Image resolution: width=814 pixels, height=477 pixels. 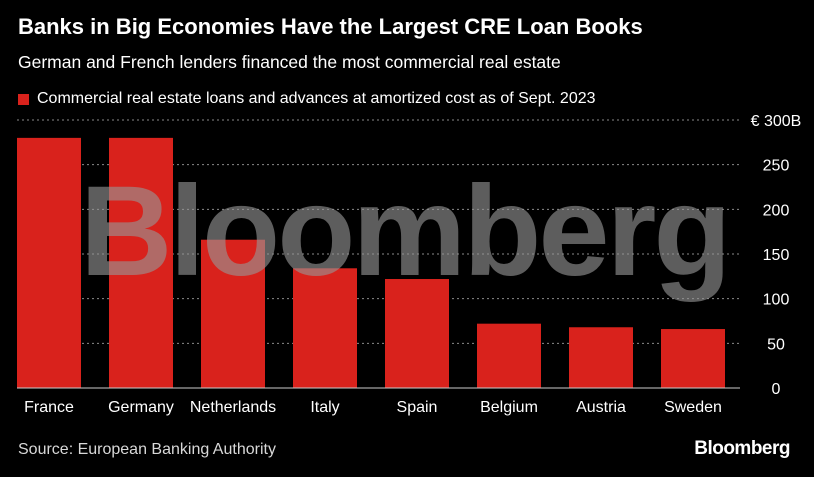 I want to click on source-note: Source: European Banking Authority, so click(x=147, y=449).